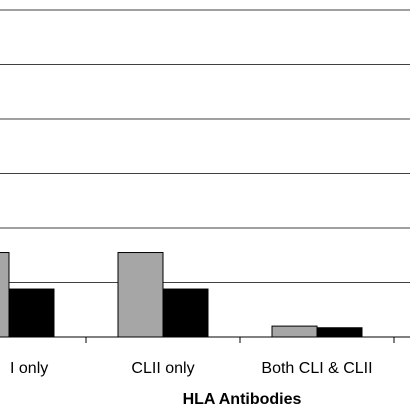 This screenshot has width=410, height=410. I want to click on x-tick-label: Both CLI & CLII, so click(316, 368).